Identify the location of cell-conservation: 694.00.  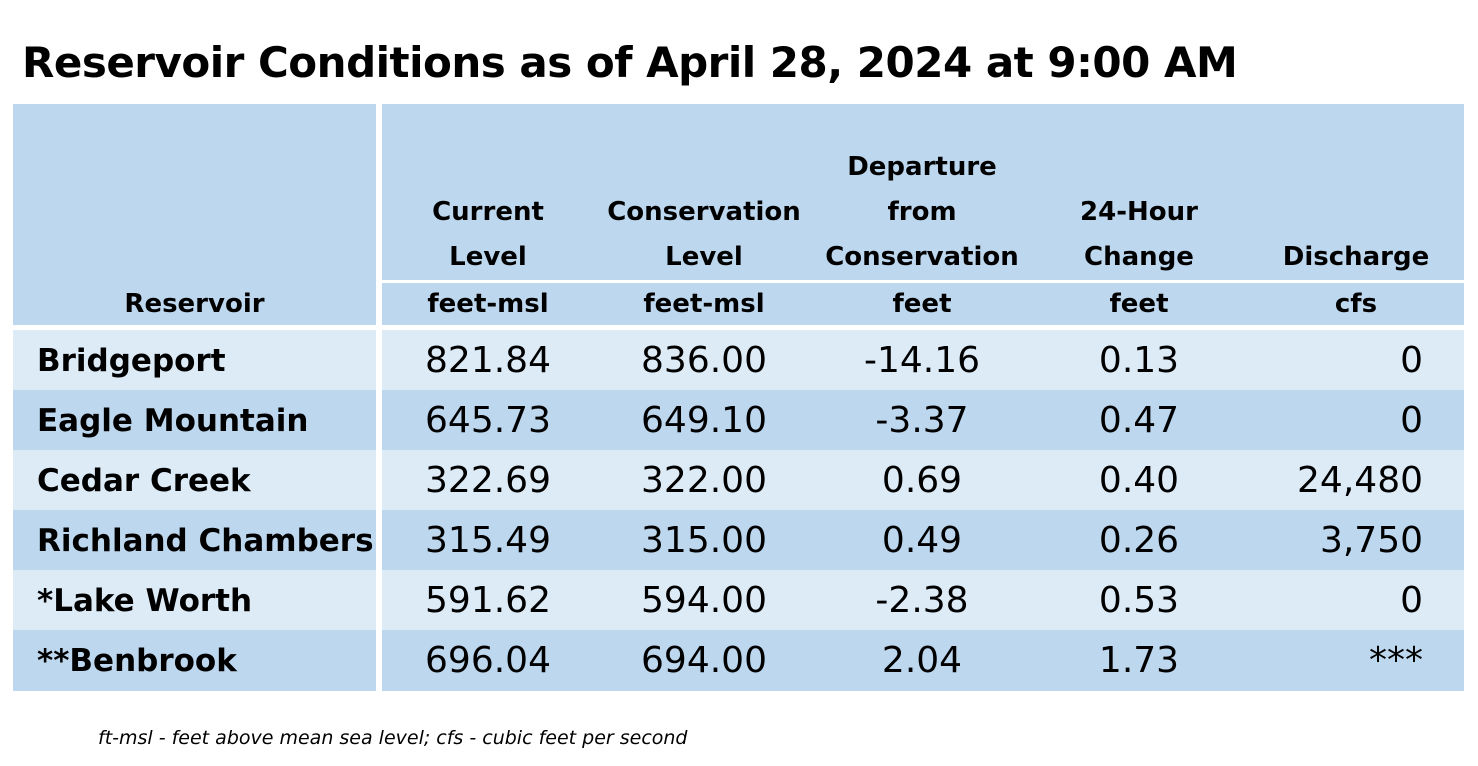
(704, 660).